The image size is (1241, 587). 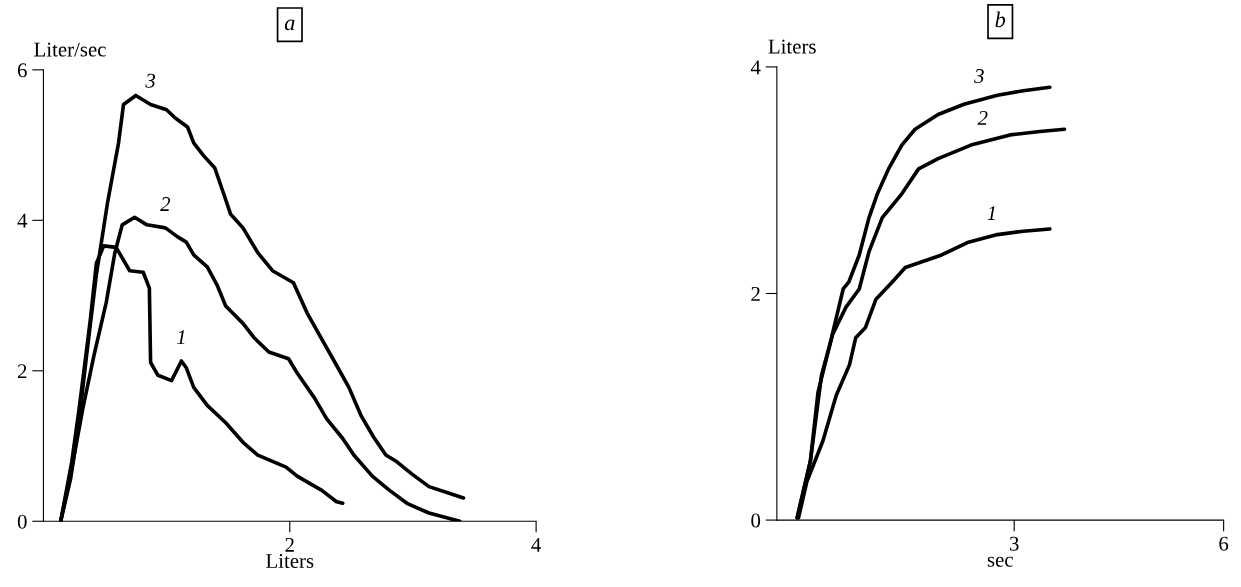 I want to click on y-axis-title: Liter/sec, so click(x=70, y=49).